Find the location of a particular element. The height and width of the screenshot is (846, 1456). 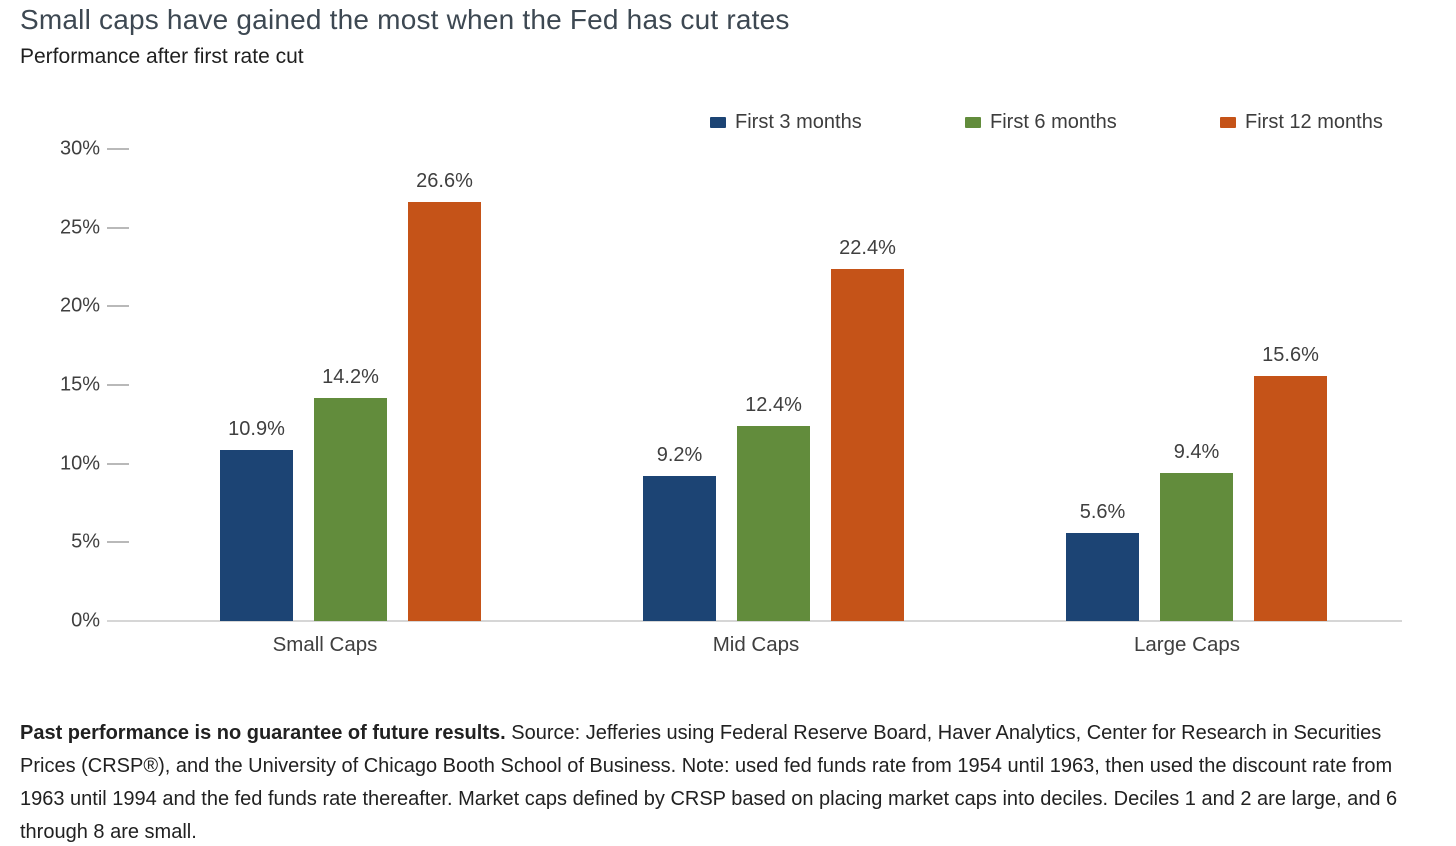

bar-value-label: 9.2% is located at coordinates (679, 455).